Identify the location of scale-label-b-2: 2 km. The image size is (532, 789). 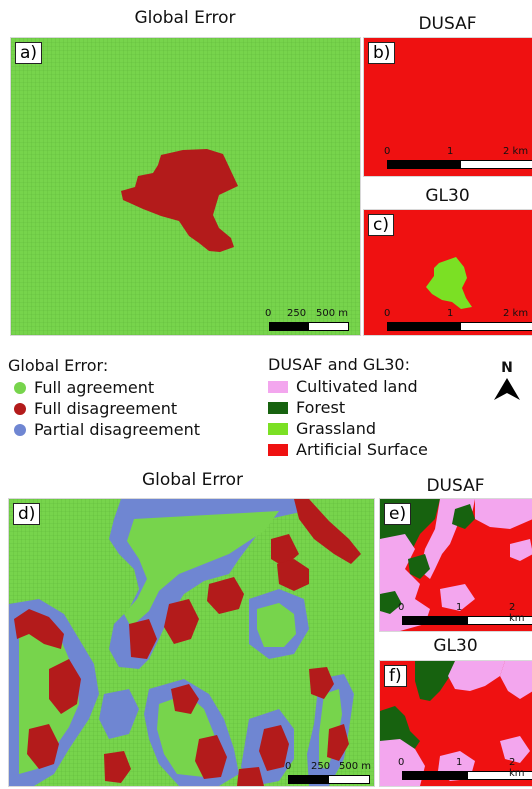
(516, 151).